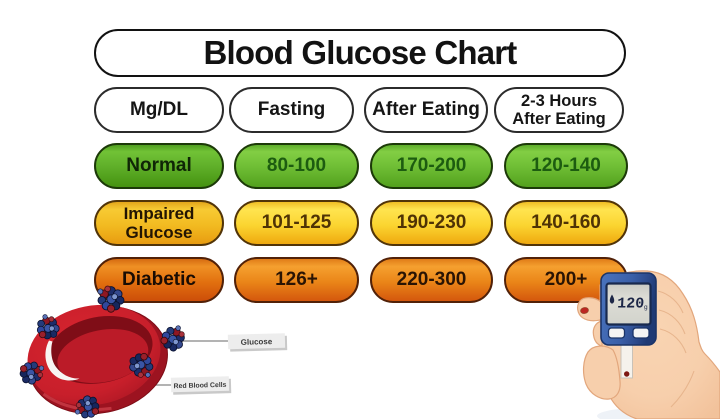 The height and width of the screenshot is (419, 720). I want to click on svg-text: 120, so click(631, 304).